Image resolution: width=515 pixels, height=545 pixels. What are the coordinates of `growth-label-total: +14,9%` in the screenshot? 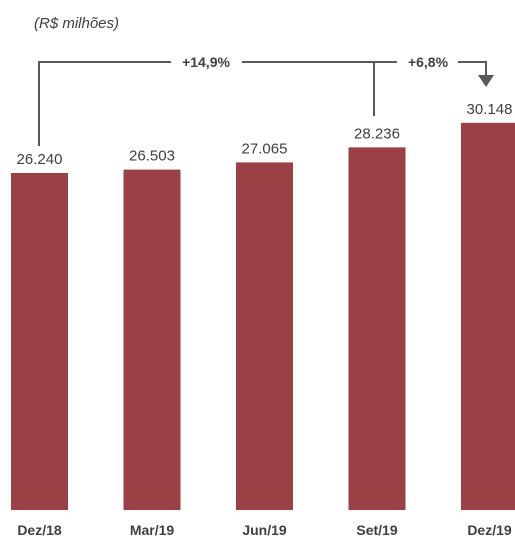 It's located at (206, 62).